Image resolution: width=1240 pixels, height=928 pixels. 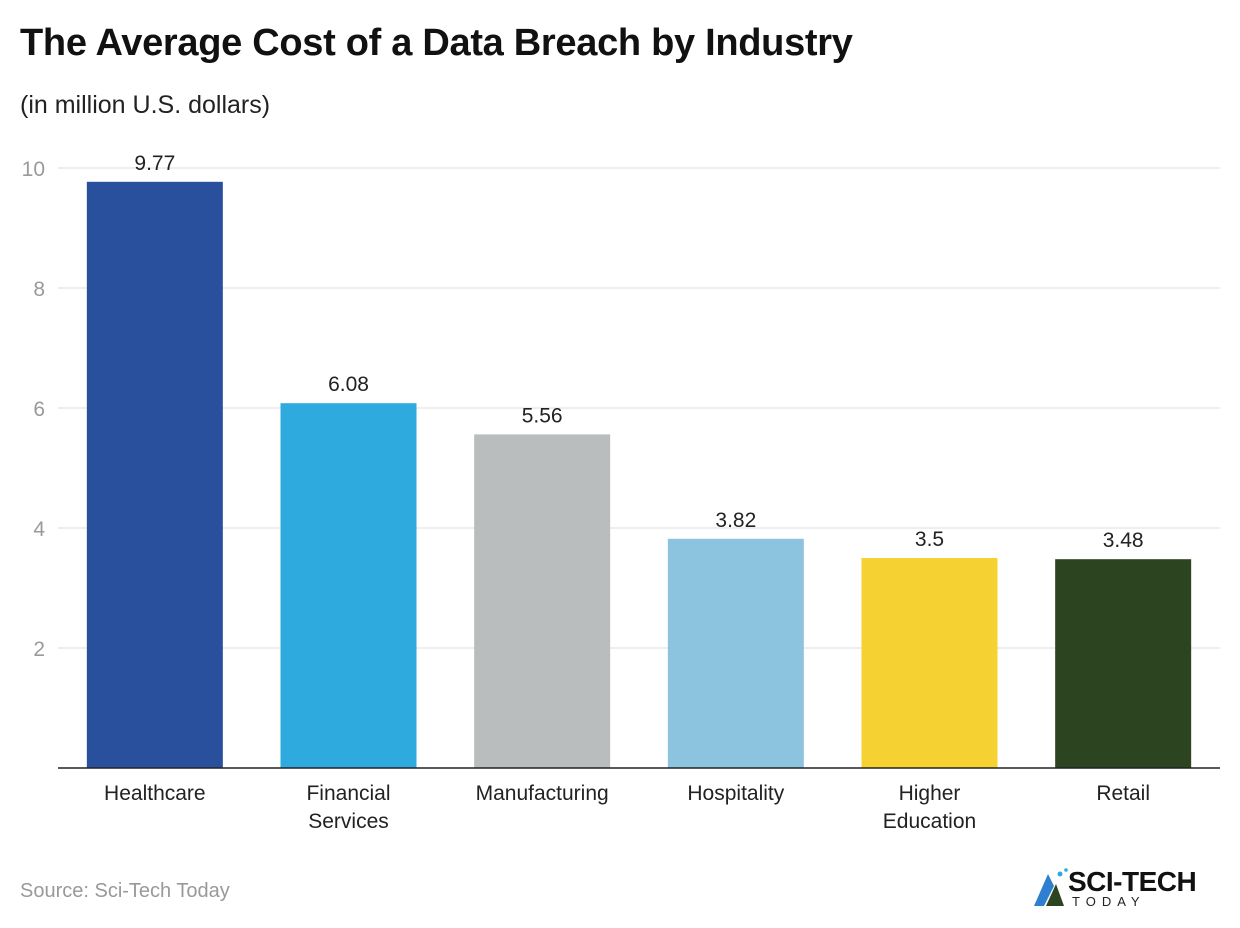 What do you see at coordinates (930, 793) in the screenshot?
I see `x-tick-label: Higher` at bounding box center [930, 793].